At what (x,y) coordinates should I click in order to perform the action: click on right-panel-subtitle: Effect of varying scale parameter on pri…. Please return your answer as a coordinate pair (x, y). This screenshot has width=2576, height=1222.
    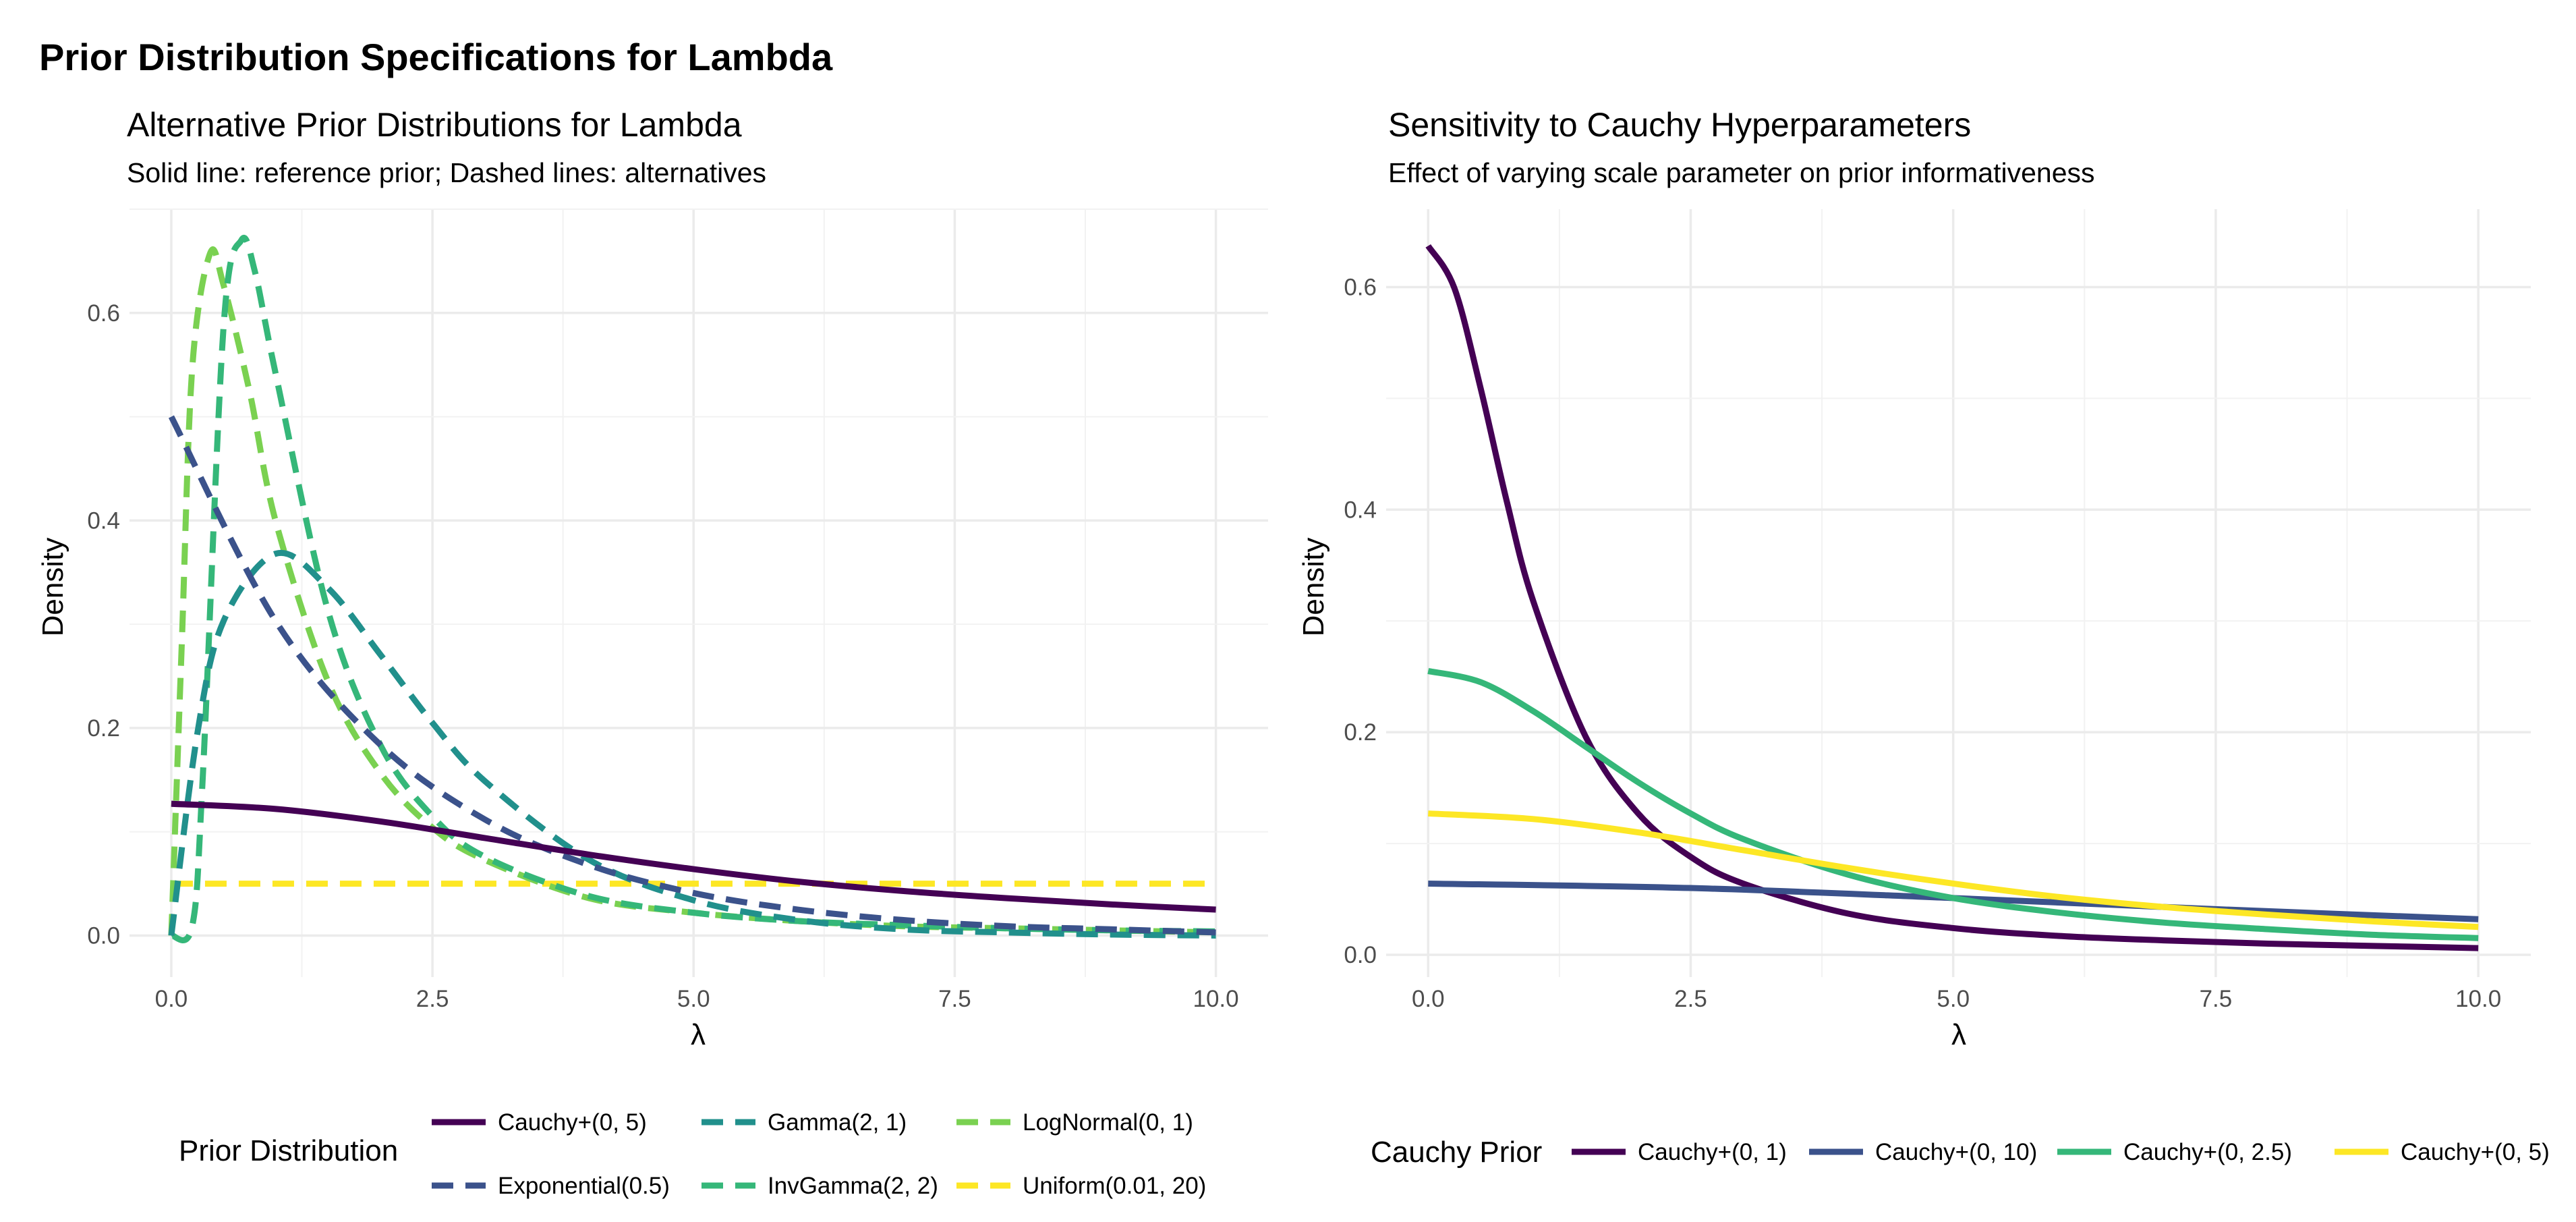
    Looking at the image, I should click on (1741, 172).